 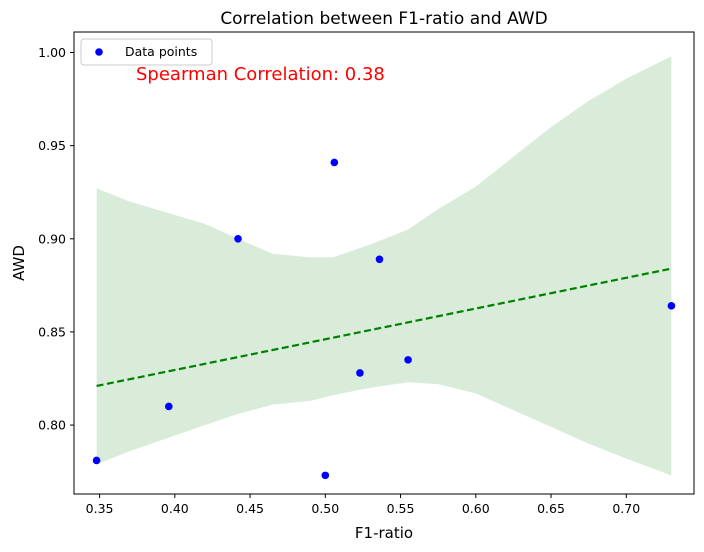 What do you see at coordinates (19, 263) in the screenshot?
I see `y-axis-label: AWD` at bounding box center [19, 263].